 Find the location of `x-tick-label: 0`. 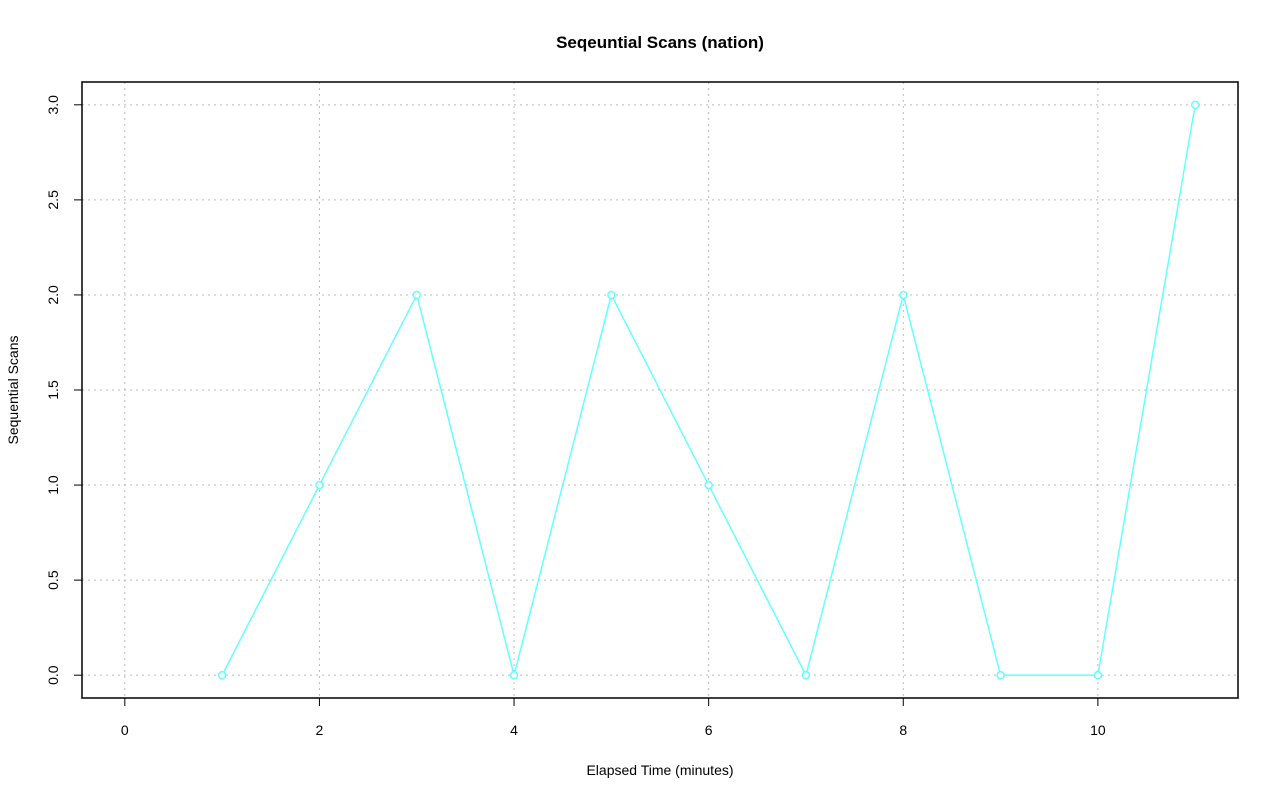

x-tick-label: 0 is located at coordinates (125, 730).